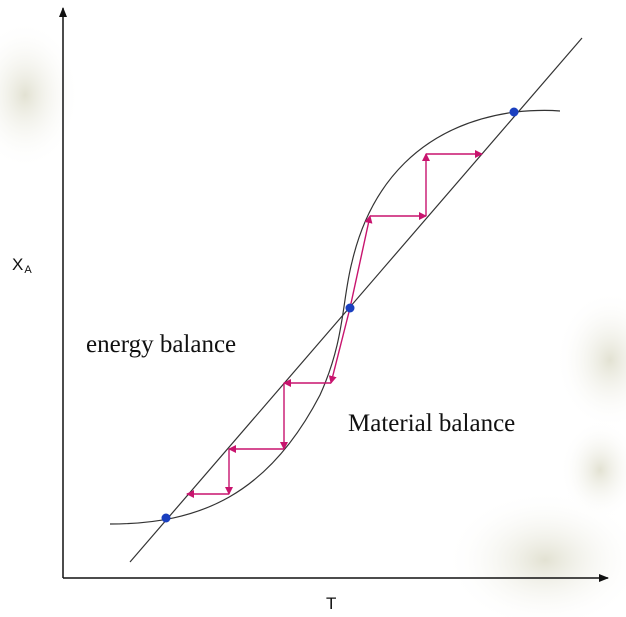 The height and width of the screenshot is (617, 626). What do you see at coordinates (514, 112) in the screenshot?
I see `steady-state-point-high` at bounding box center [514, 112].